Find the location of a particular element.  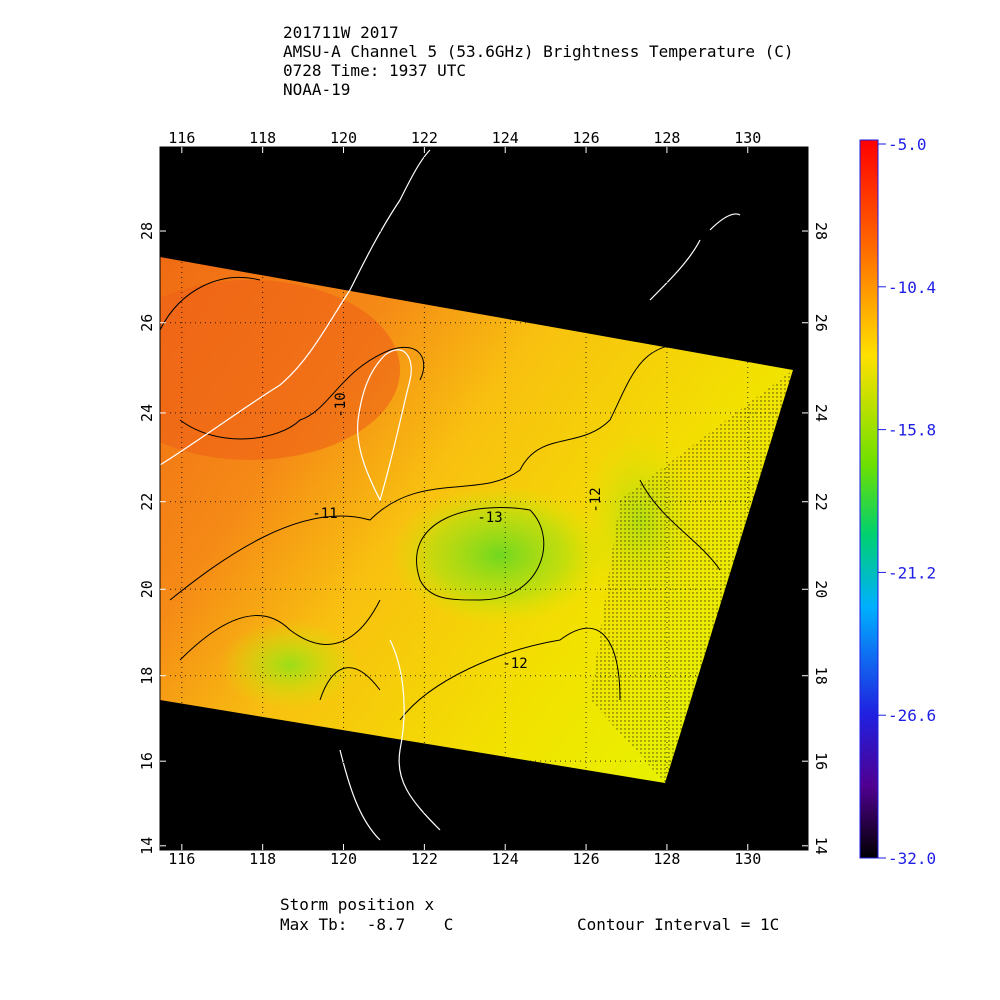

header-line: 0728 Time: 1937 UTC is located at coordinates (374, 70).